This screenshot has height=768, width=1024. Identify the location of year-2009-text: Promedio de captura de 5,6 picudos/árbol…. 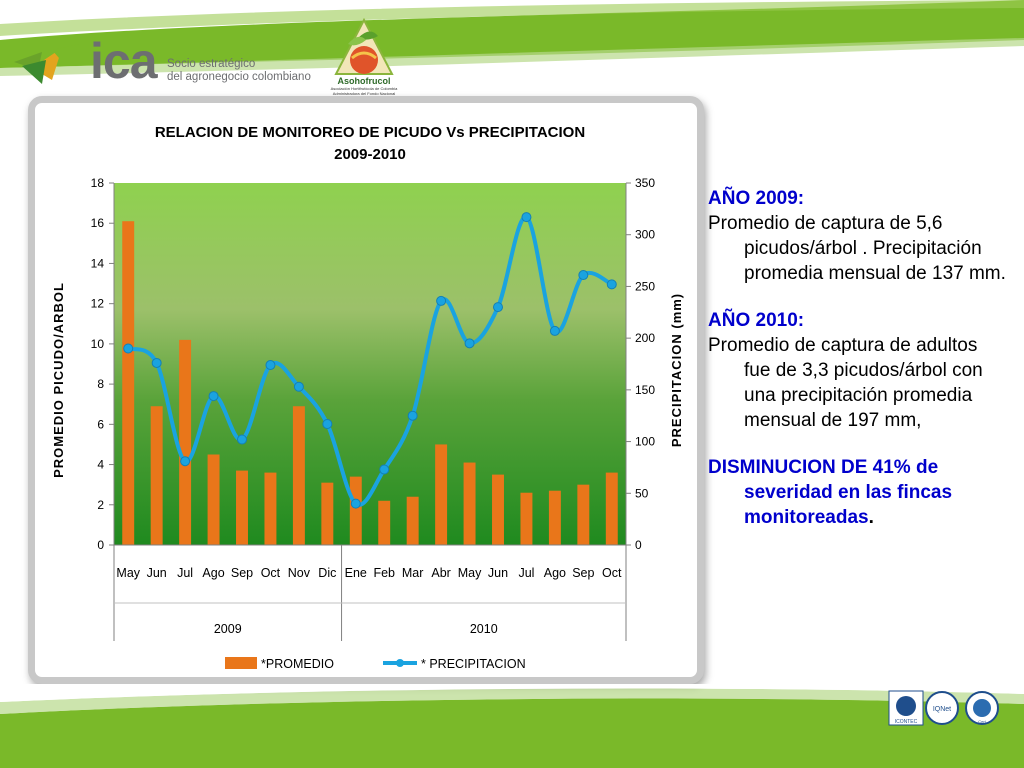
(857, 248).